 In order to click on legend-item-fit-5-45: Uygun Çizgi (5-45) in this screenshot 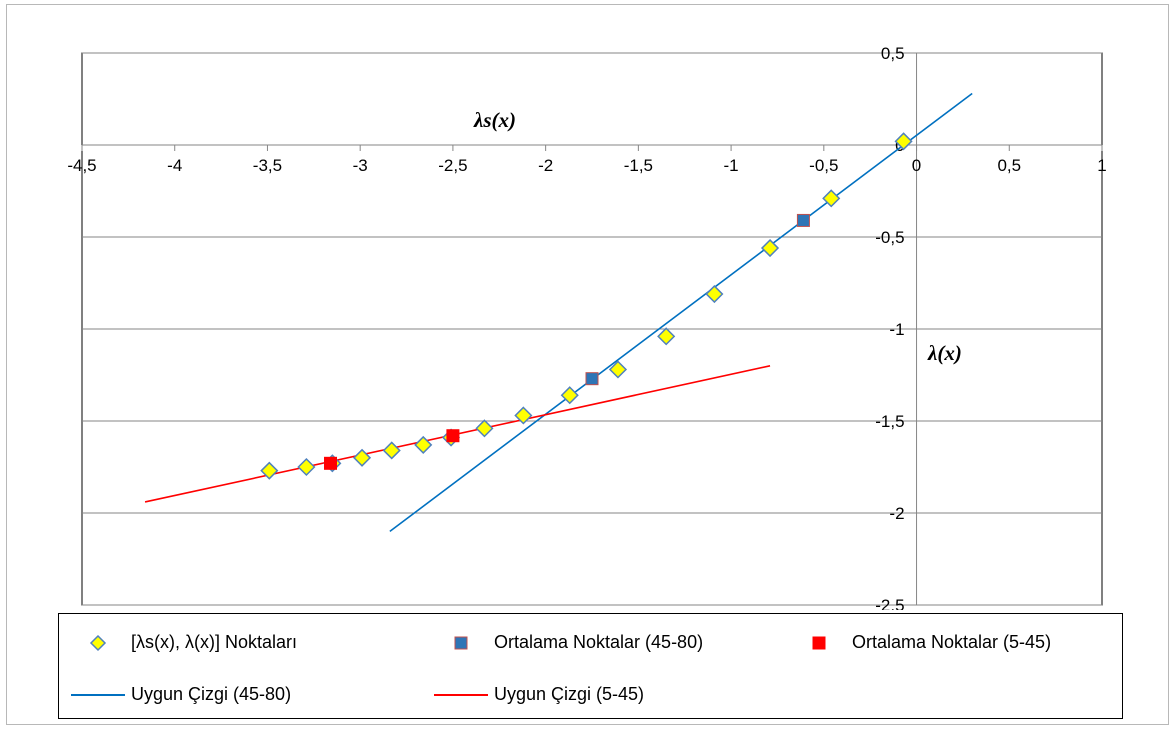, I will do `click(539, 694)`.